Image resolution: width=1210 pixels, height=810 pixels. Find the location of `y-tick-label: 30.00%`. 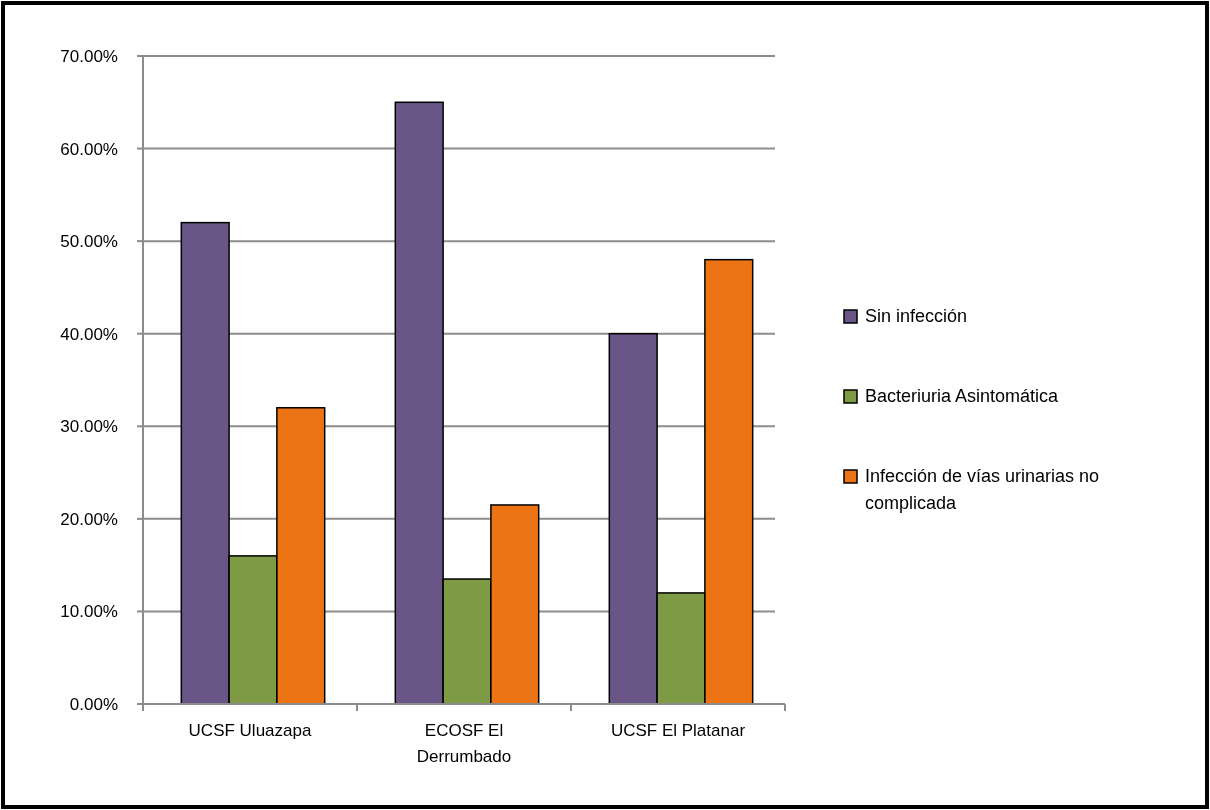

y-tick-label: 30.00% is located at coordinates (89, 427).